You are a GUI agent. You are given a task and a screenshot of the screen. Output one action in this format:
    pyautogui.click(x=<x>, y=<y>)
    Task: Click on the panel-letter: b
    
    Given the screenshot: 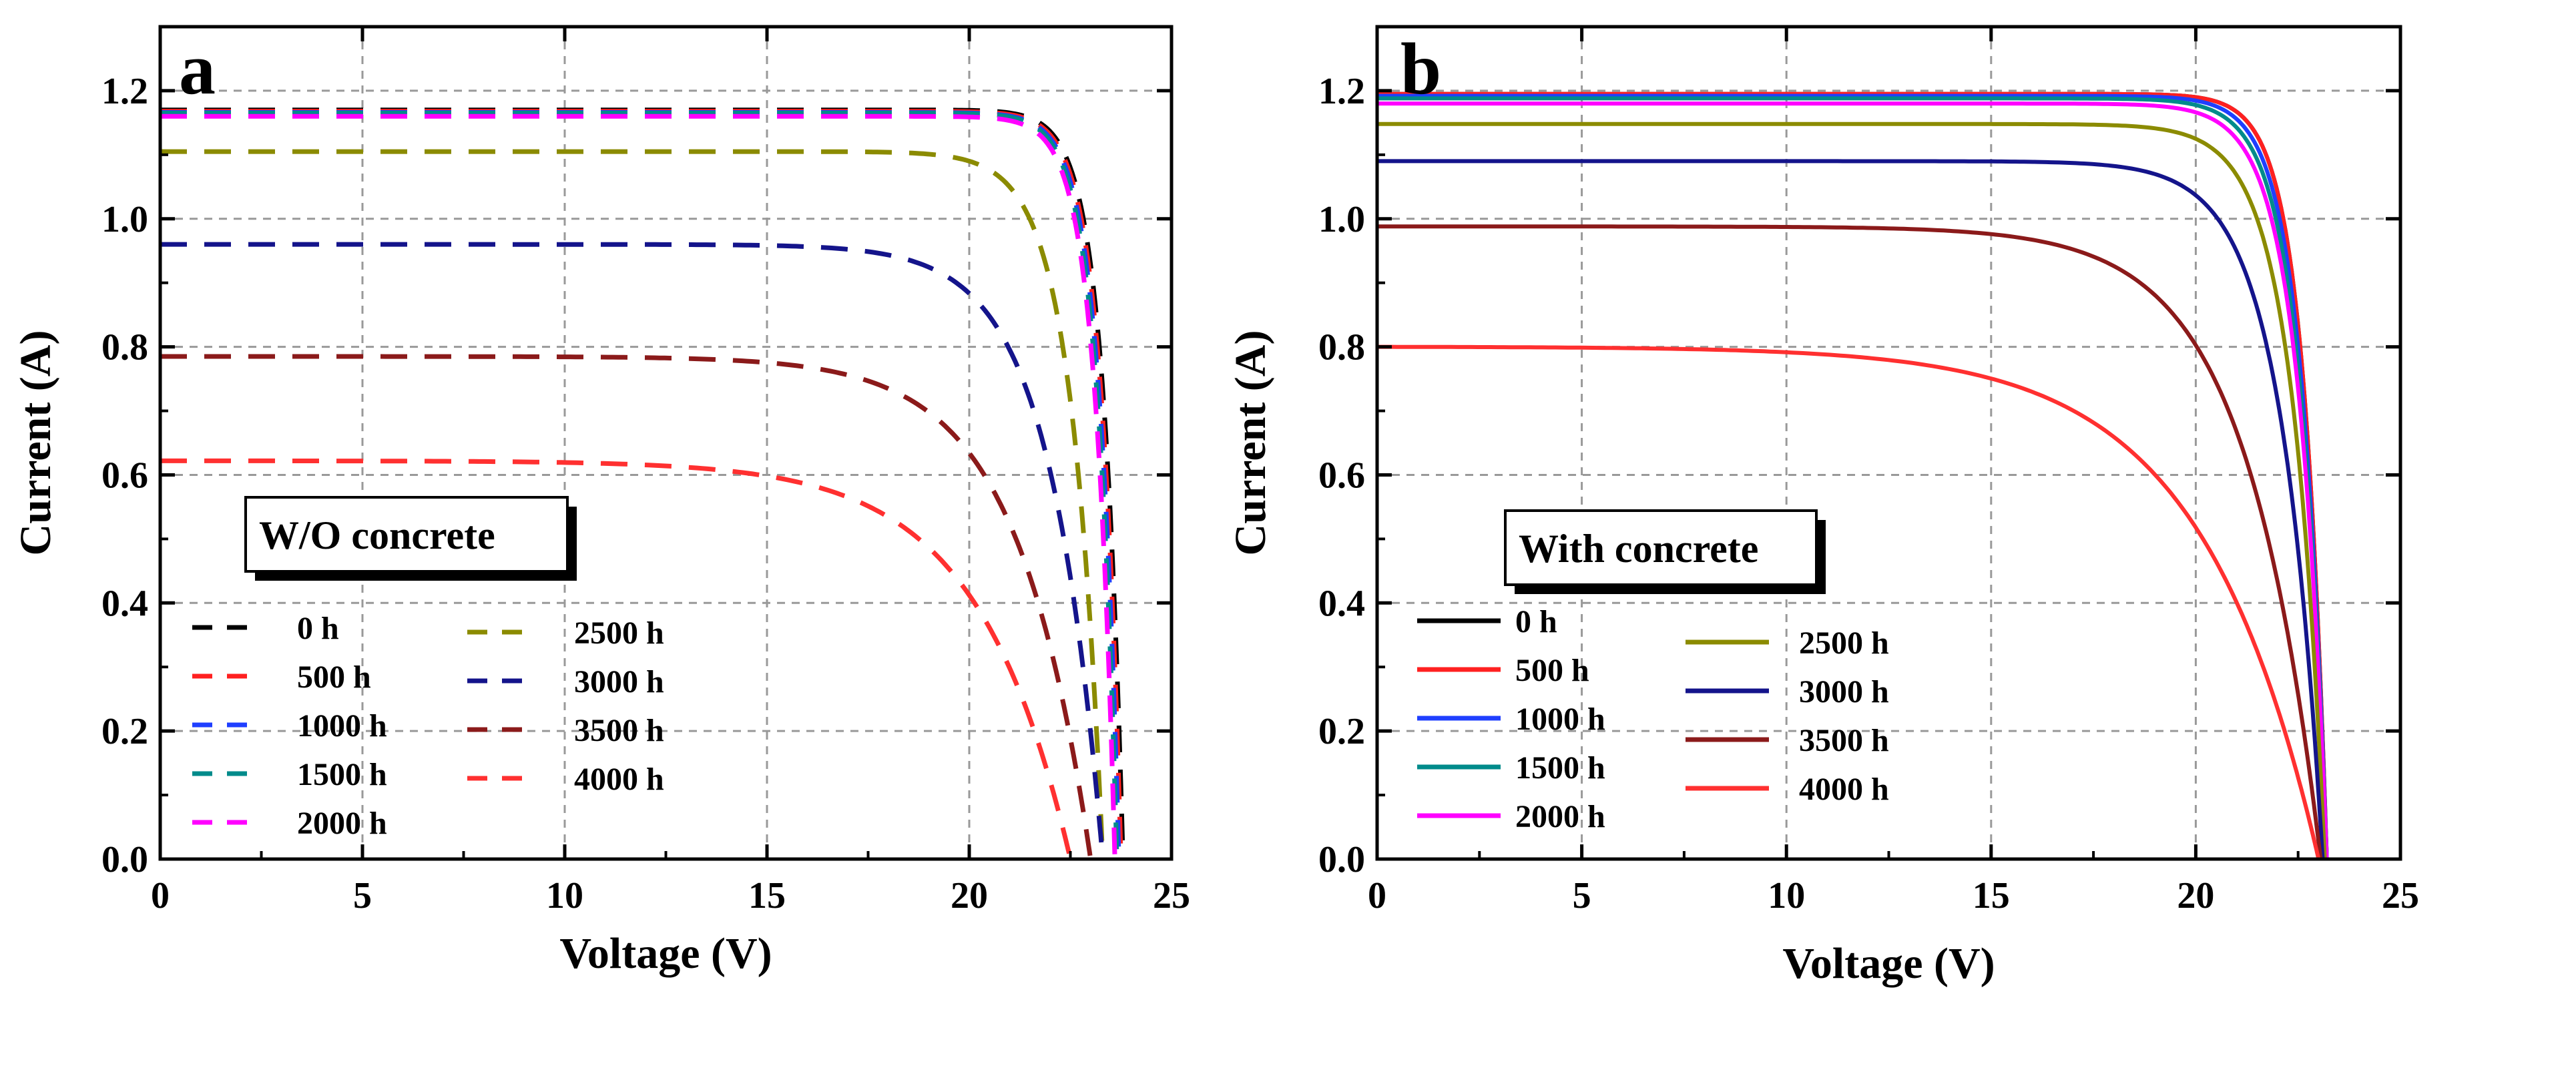 What is the action you would take?
    pyautogui.click(x=1420, y=68)
    